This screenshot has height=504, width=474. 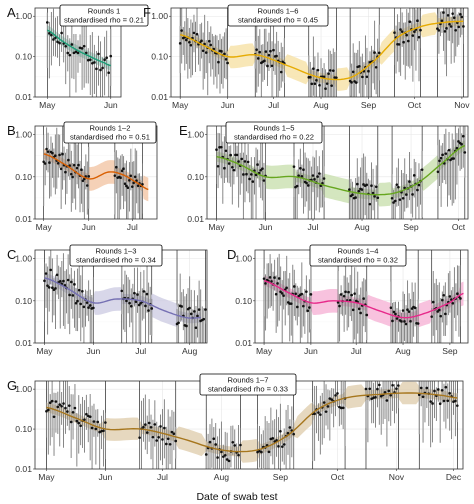 What do you see at coordinates (104, 20) in the screenshot?
I see `annotation-rho: standardised rho = 0.21` at bounding box center [104, 20].